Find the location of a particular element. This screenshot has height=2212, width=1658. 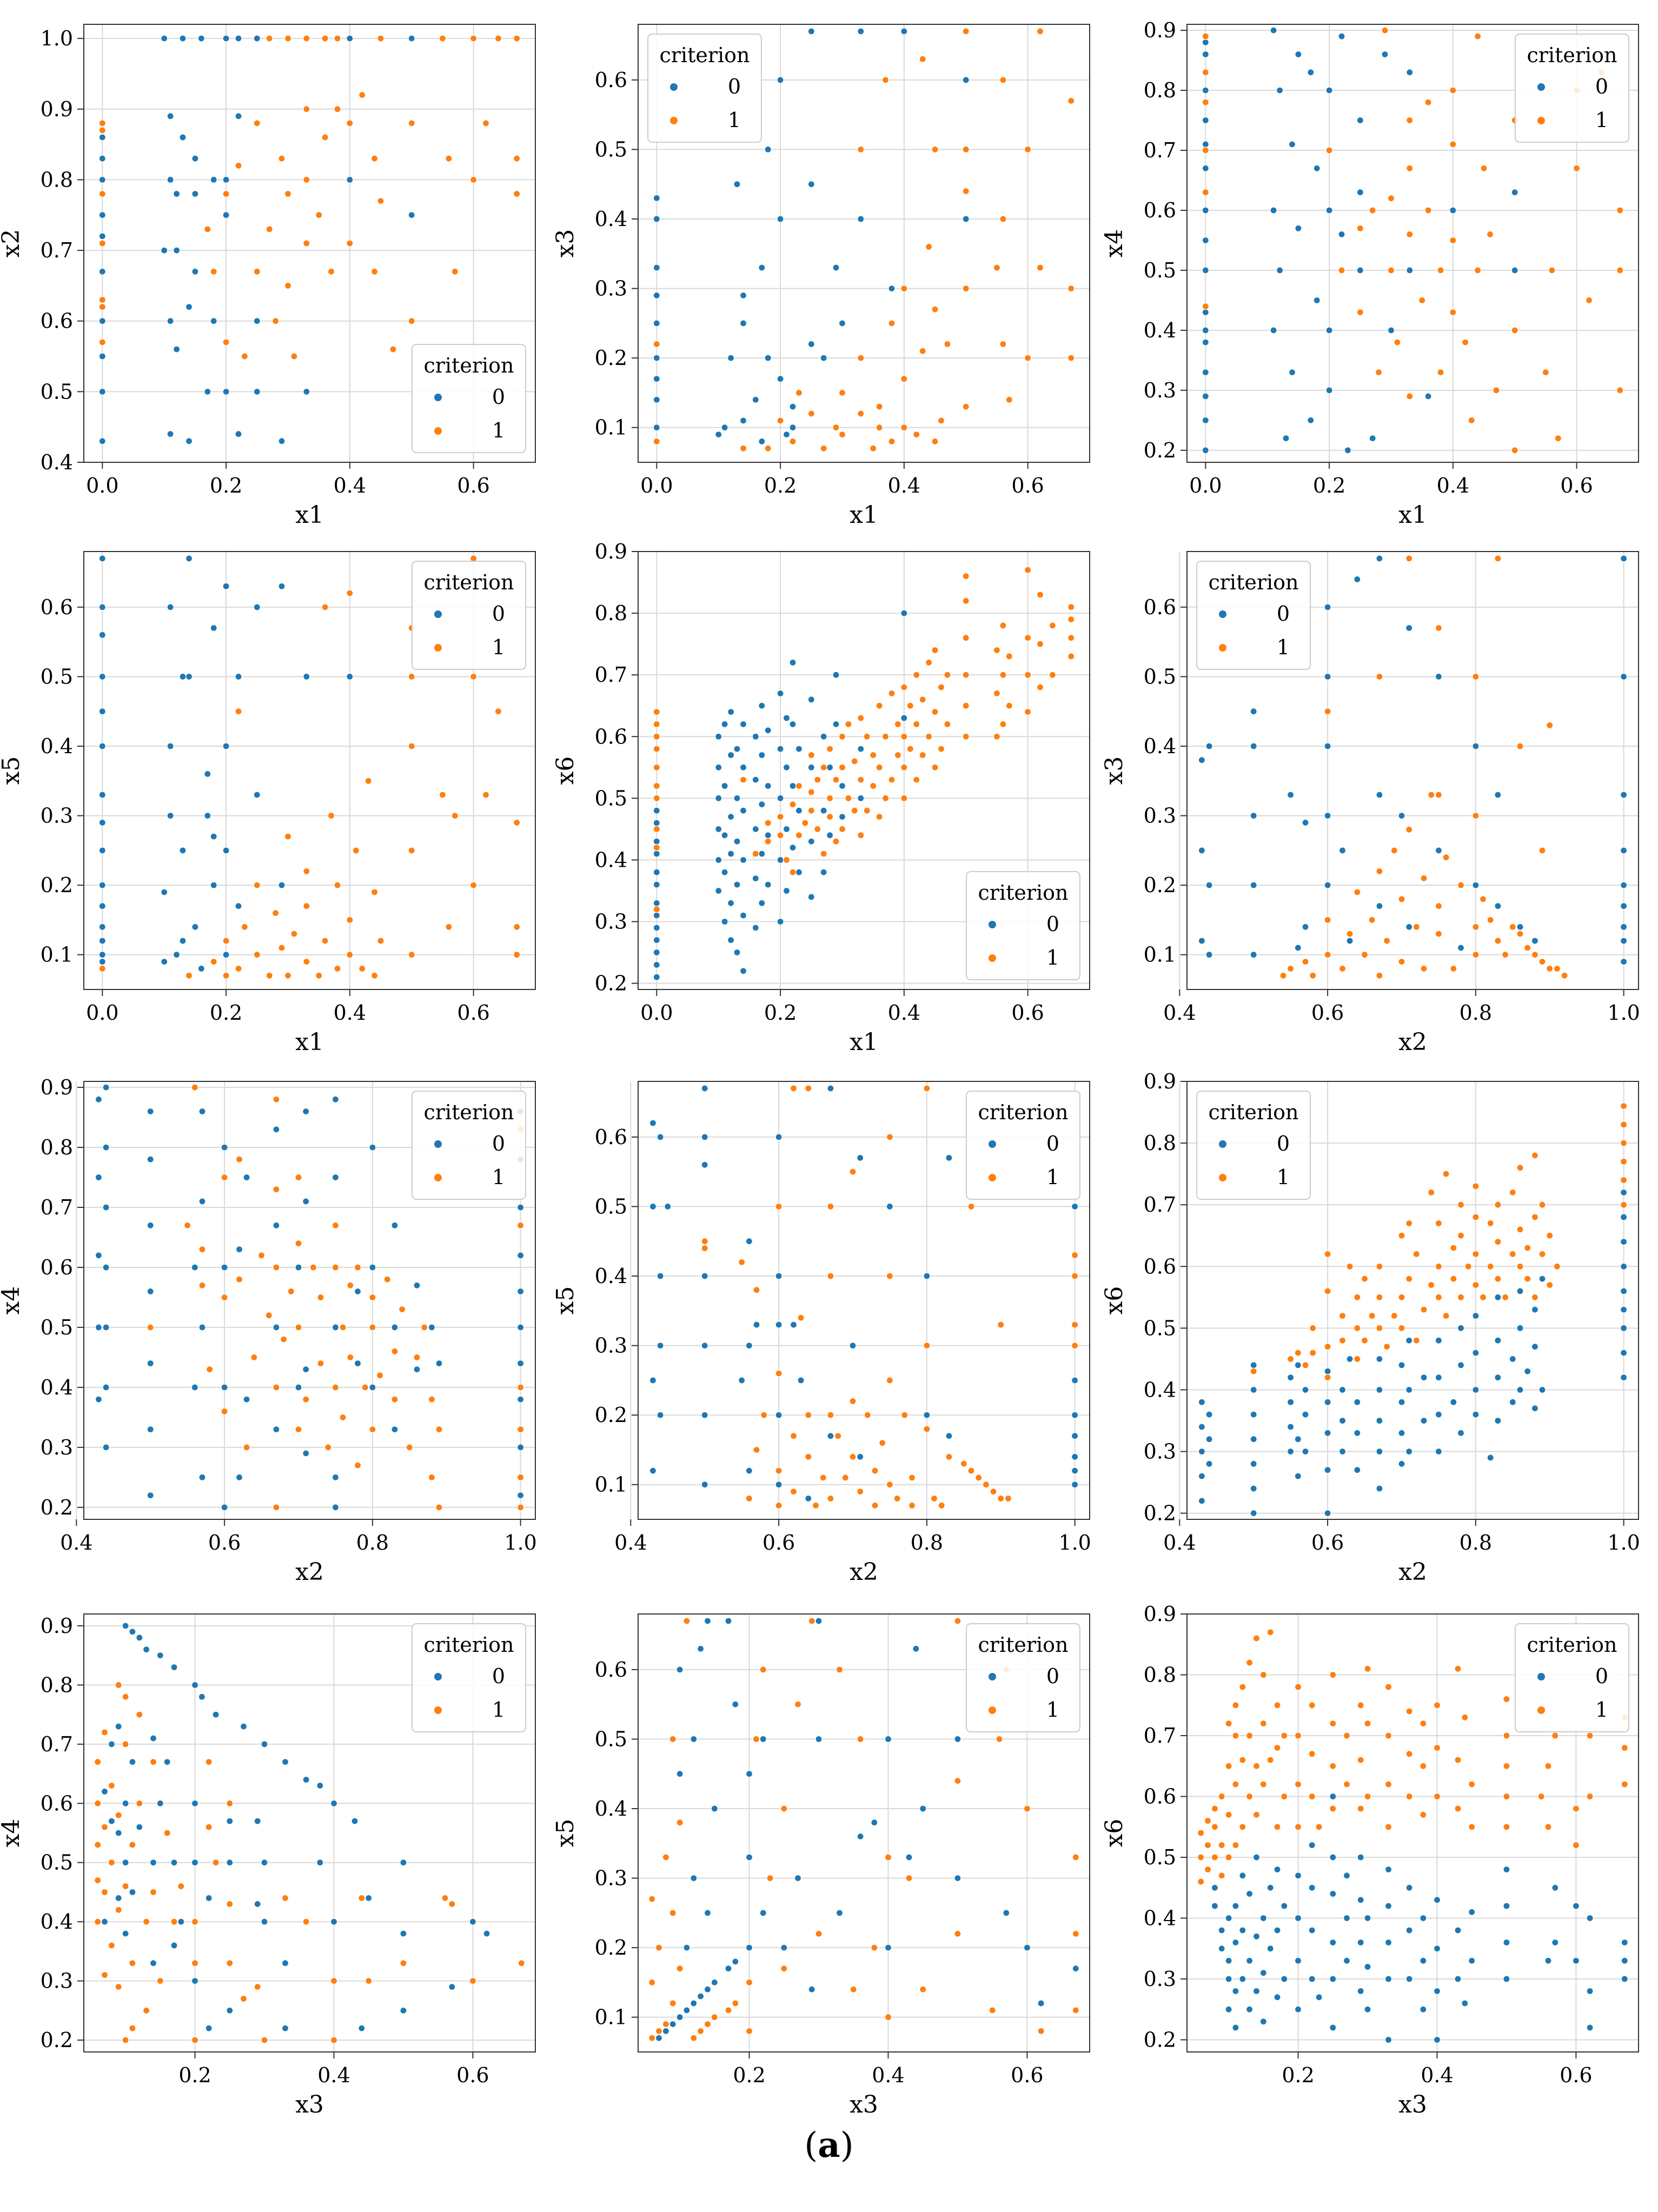

legend-marker is located at coordinates (1223, 1178).